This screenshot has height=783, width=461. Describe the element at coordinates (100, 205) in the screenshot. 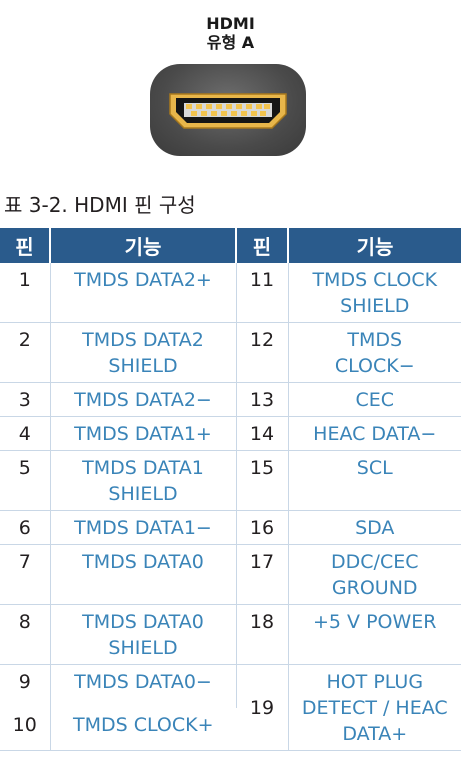

I see `table-caption: 표 3-2. HDMI 핀 구성` at that location.